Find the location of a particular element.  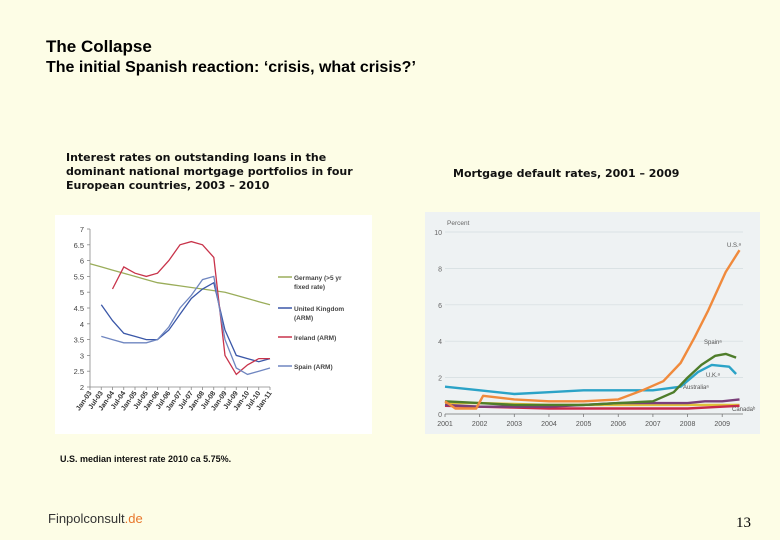

x-tick-label: 2002 is located at coordinates (480, 424).